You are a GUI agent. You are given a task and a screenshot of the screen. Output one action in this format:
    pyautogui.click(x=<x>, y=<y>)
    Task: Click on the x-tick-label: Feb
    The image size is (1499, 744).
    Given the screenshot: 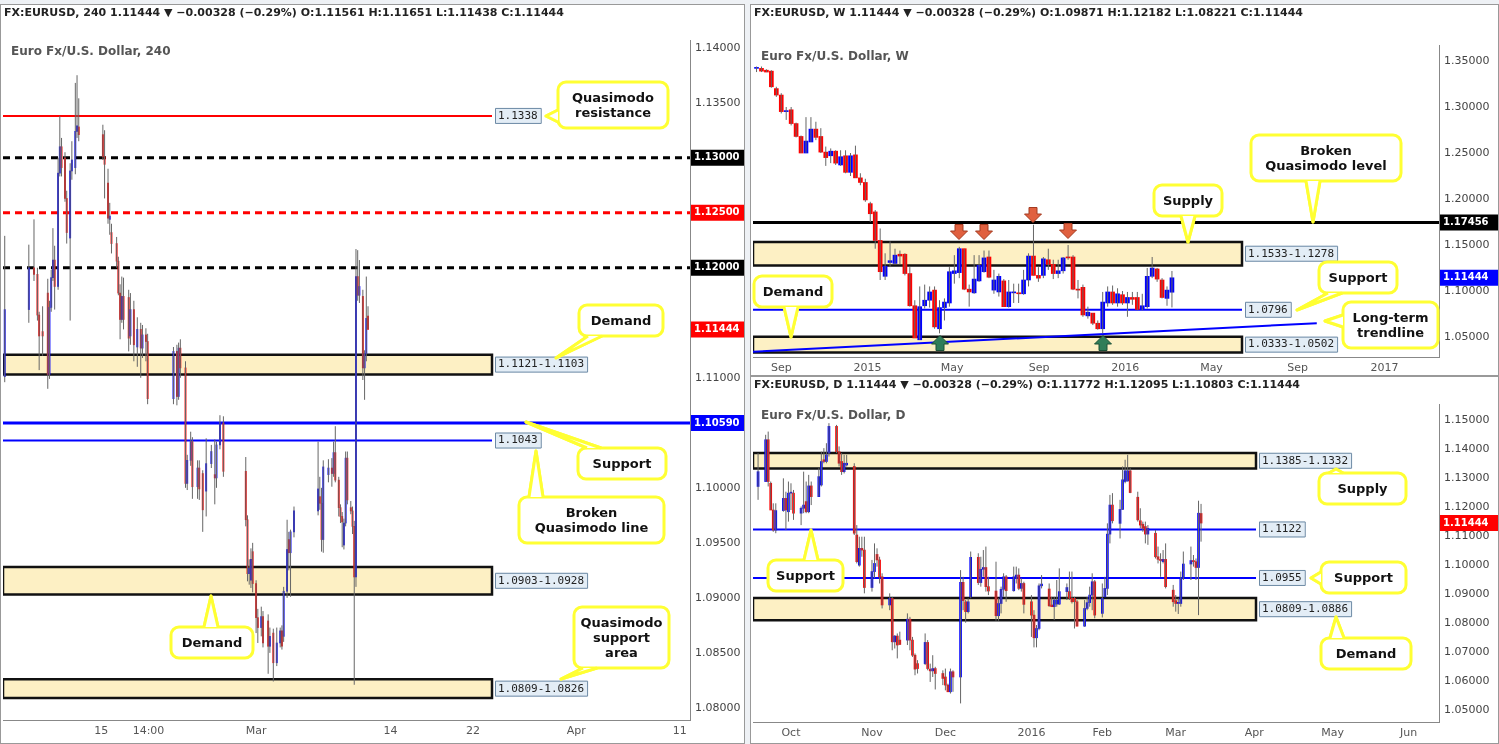 What is the action you would take?
    pyautogui.click(x=1102, y=733)
    